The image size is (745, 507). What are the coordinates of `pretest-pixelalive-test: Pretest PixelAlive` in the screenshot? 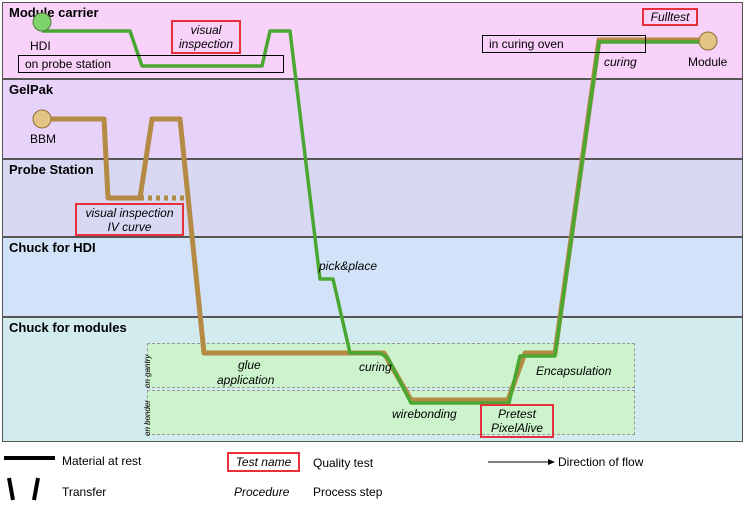 It's located at (517, 421).